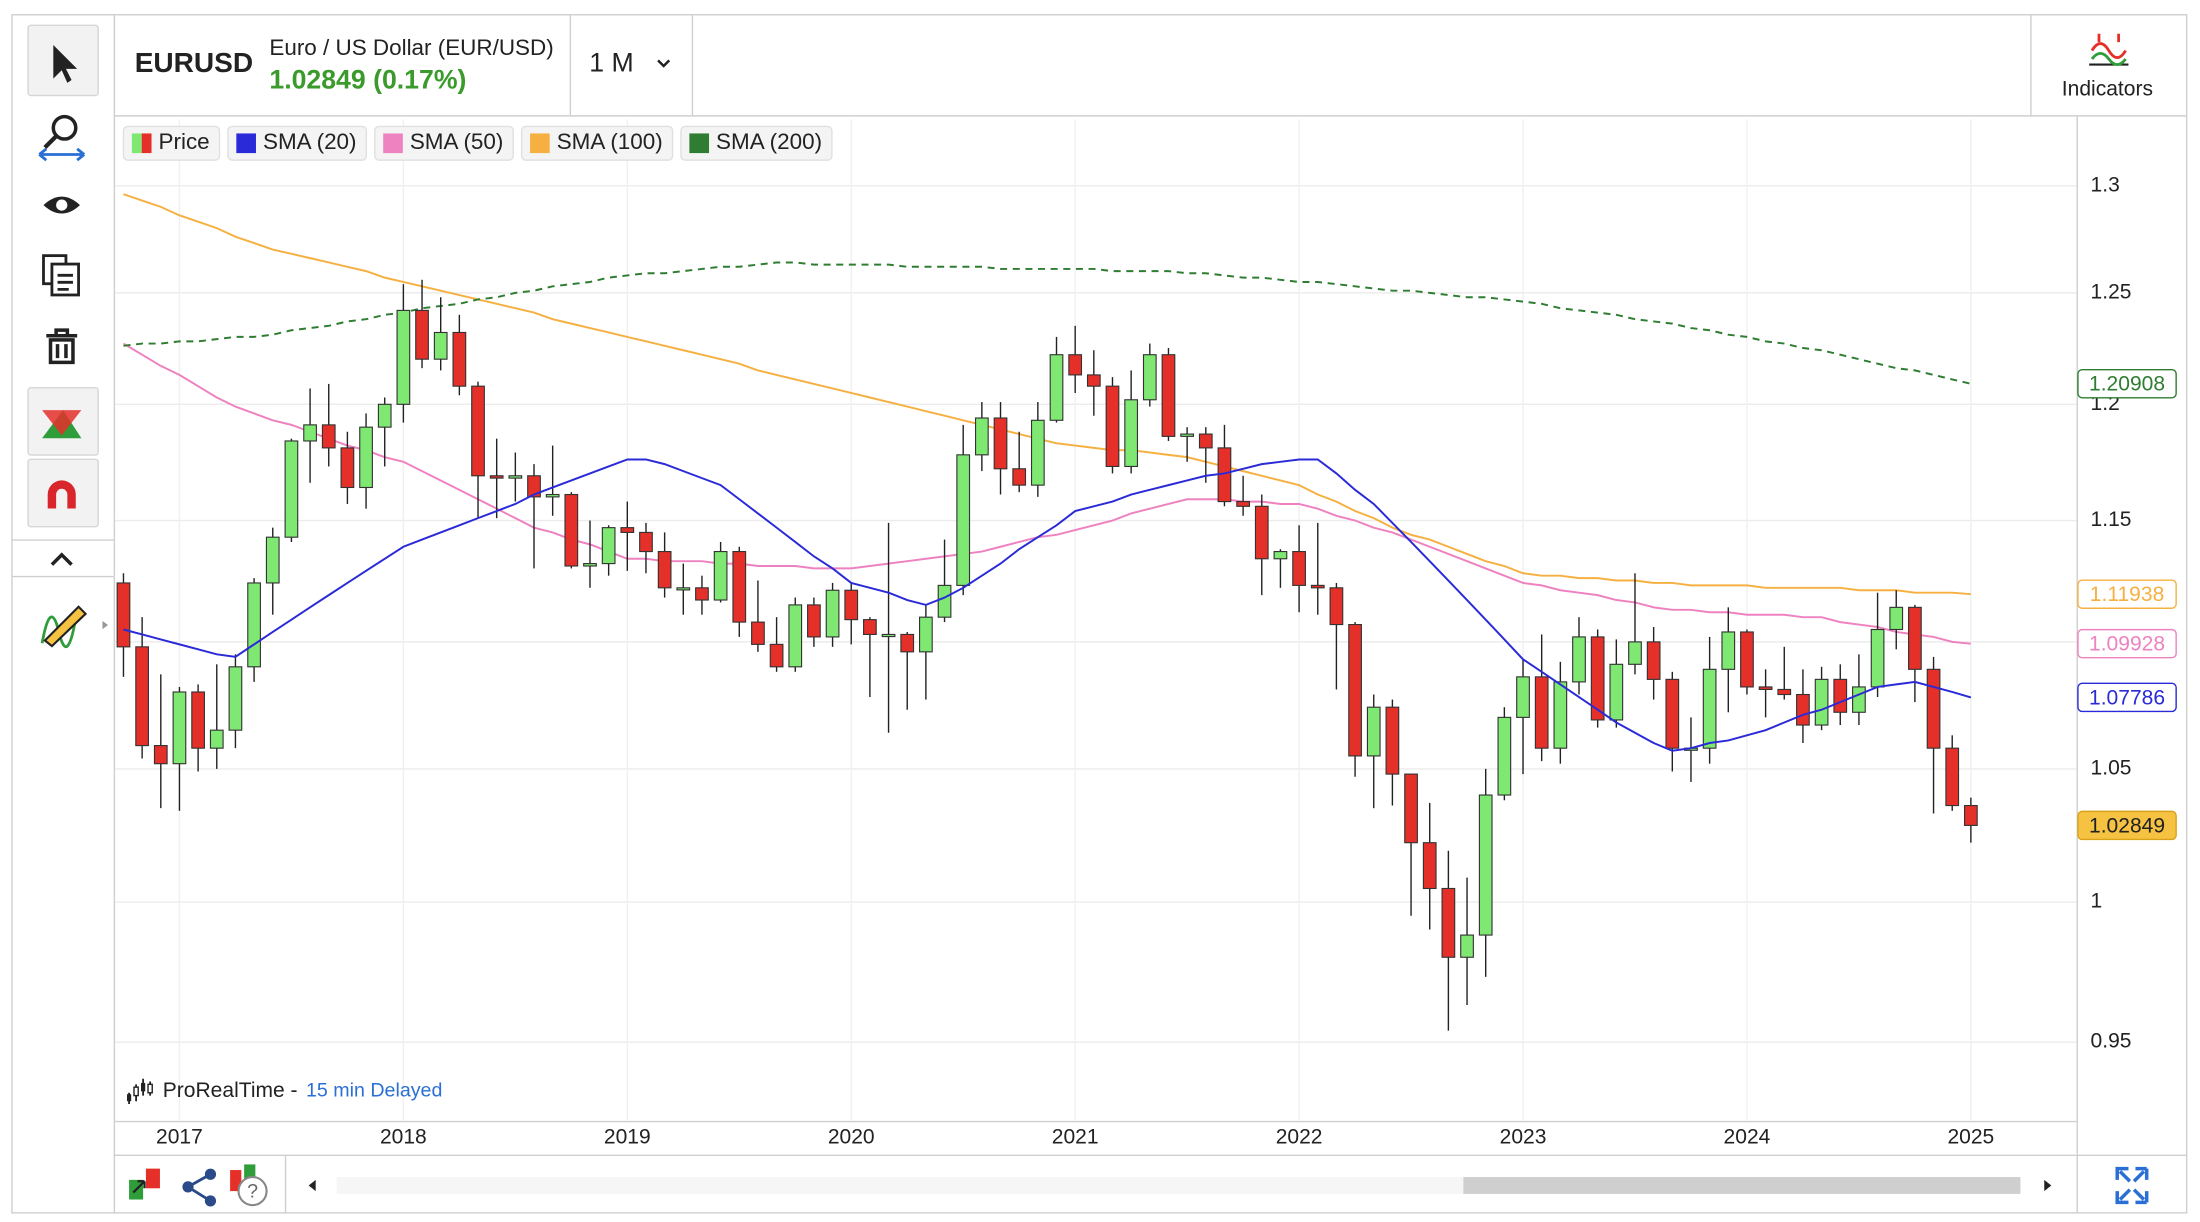  I want to click on copy-button, so click(61, 275).